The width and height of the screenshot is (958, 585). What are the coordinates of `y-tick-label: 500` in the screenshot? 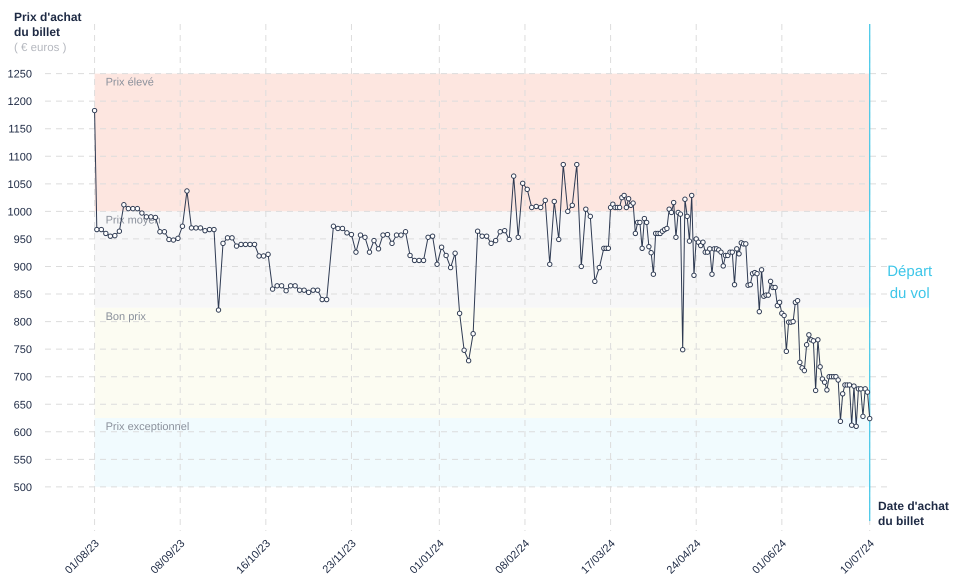 It's located at (23, 488).